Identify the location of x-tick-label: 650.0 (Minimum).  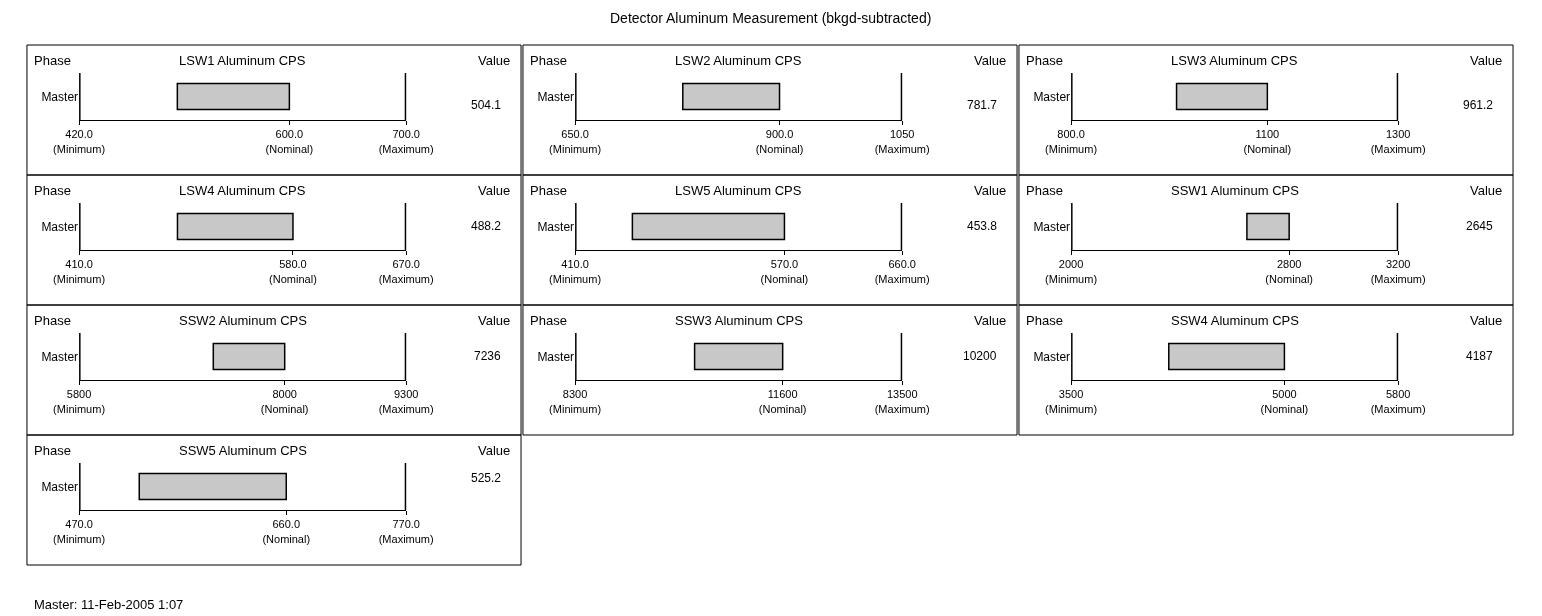
(575, 141).